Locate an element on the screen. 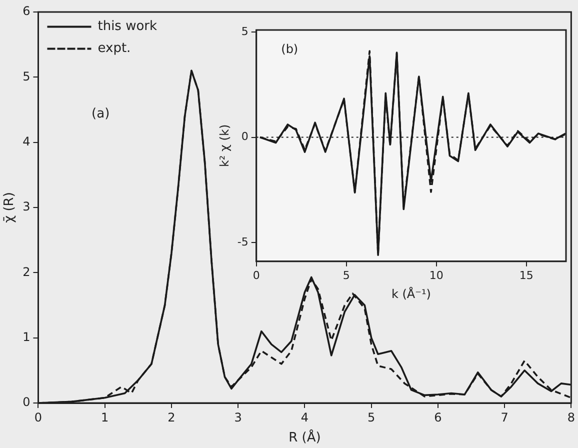 This screenshot has height=448, width=578. legend-label: expt. is located at coordinates (114, 48).